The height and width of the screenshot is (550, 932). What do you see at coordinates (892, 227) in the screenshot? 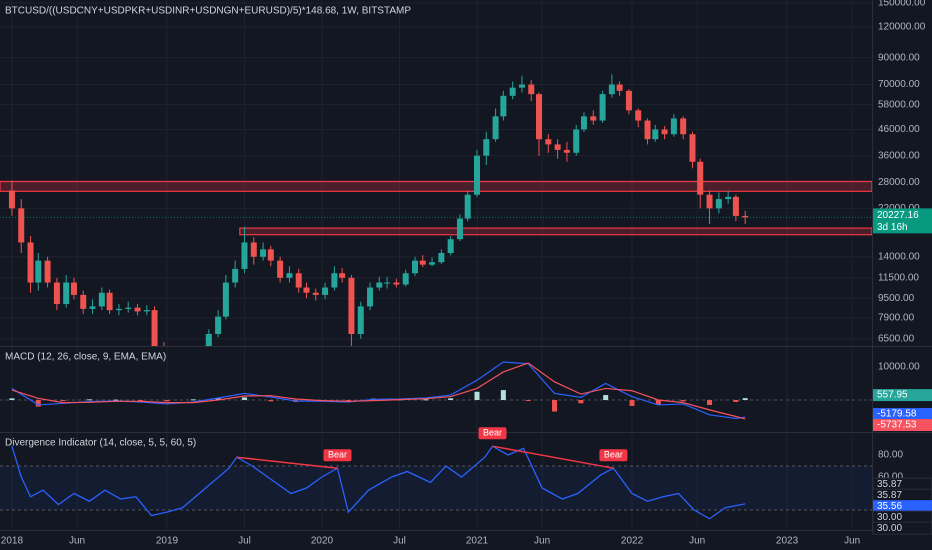
I see `countdown-label: 3d 16h` at bounding box center [892, 227].